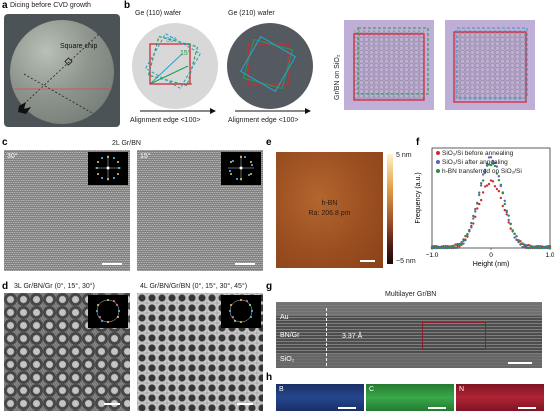 The image size is (554, 412). What do you see at coordinates (491, 203) in the screenshot?
I see `series-group` at bounding box center [491, 203].